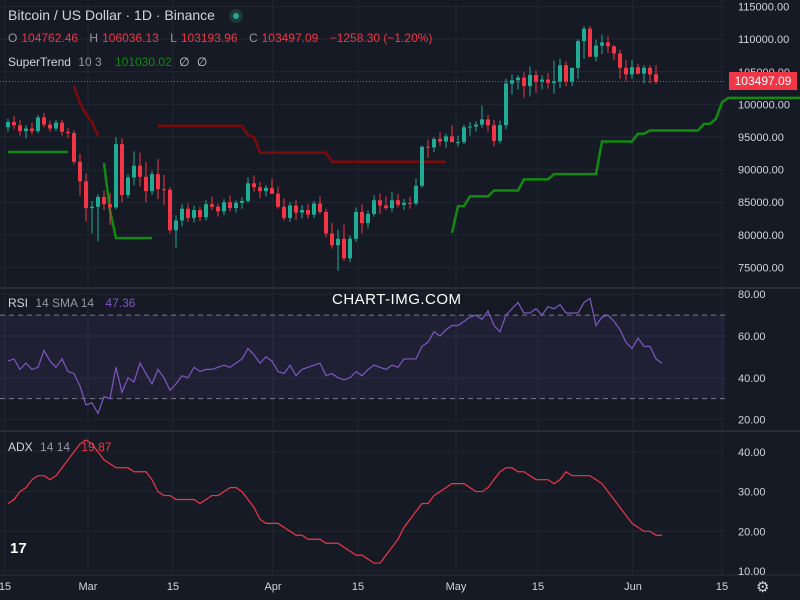 The image size is (800, 600). Describe the element at coordinates (94, 38) in the screenshot. I see `high-label: H` at that location.